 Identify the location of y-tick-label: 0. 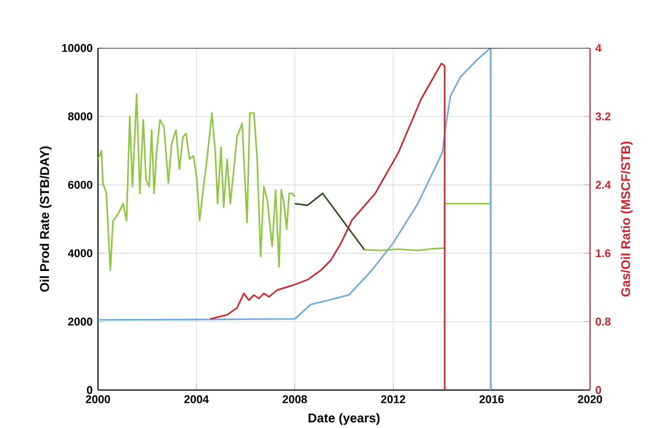
(89, 390).